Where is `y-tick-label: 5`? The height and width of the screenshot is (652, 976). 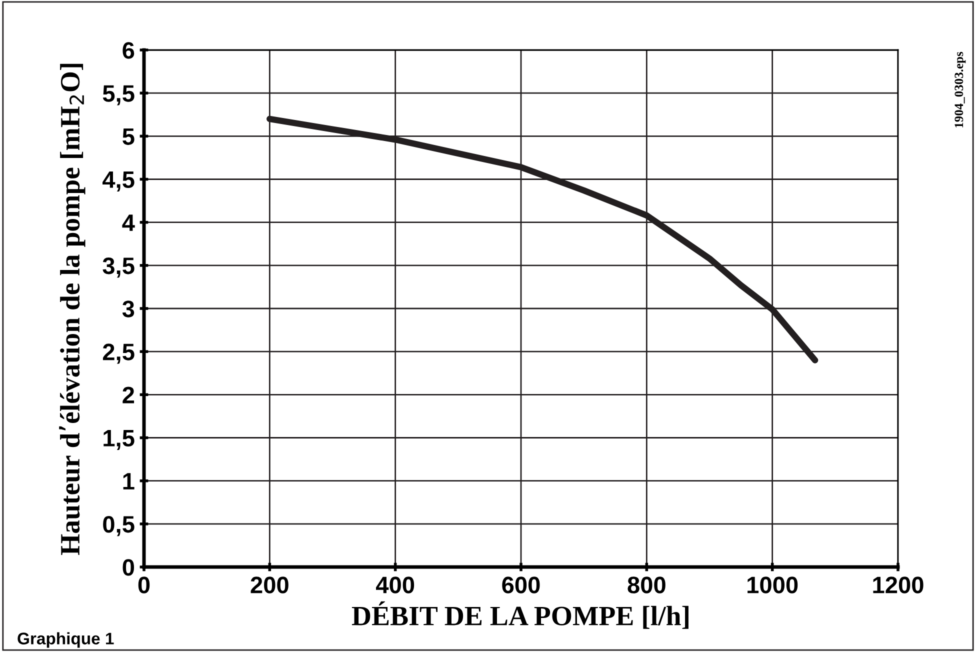
y-tick-label: 5 is located at coordinates (128, 136).